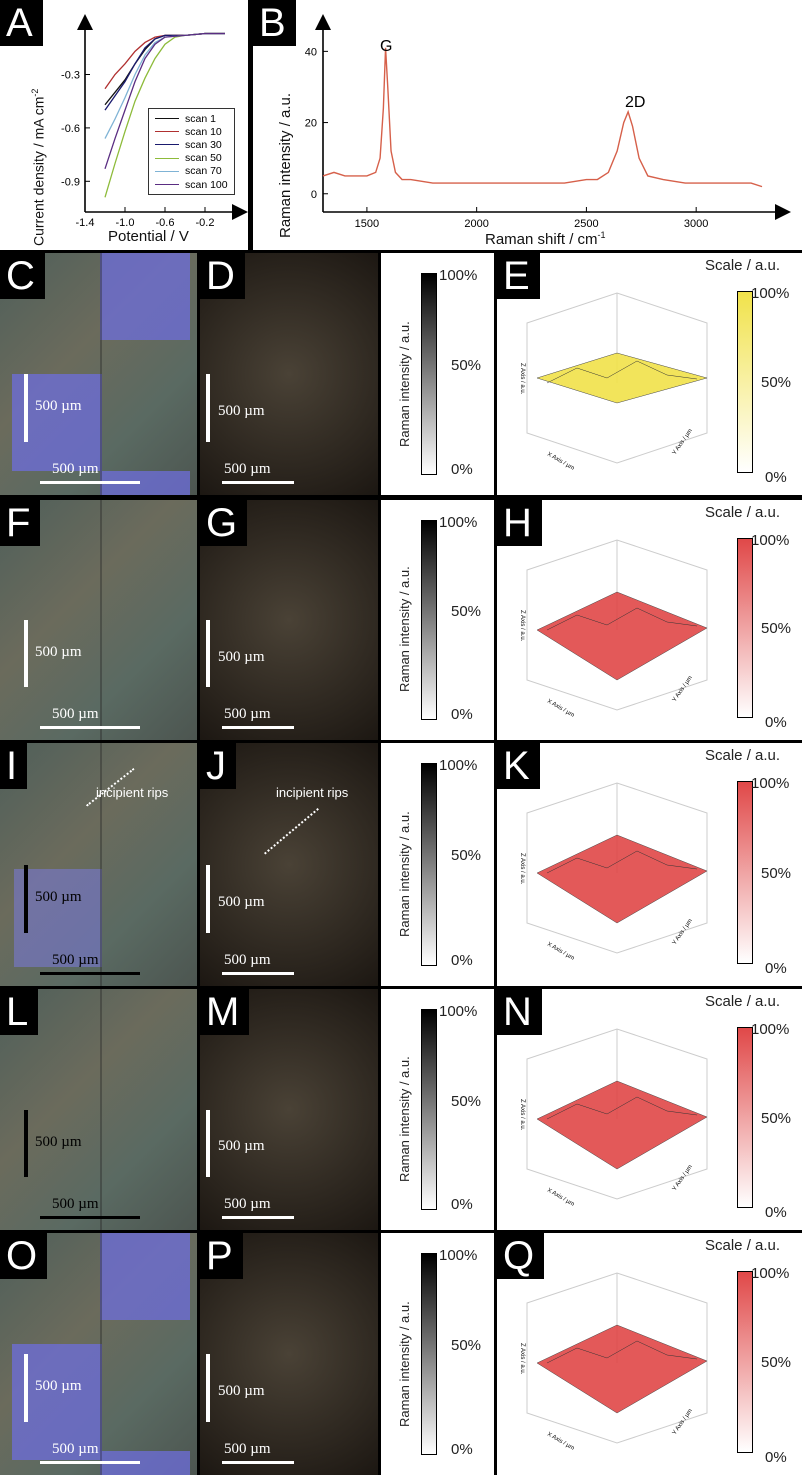 Image resolution: width=802 pixels, height=1475 pixels. What do you see at coordinates (314, 195) in the screenshot?
I see `y-tick-label: 0` at bounding box center [314, 195].